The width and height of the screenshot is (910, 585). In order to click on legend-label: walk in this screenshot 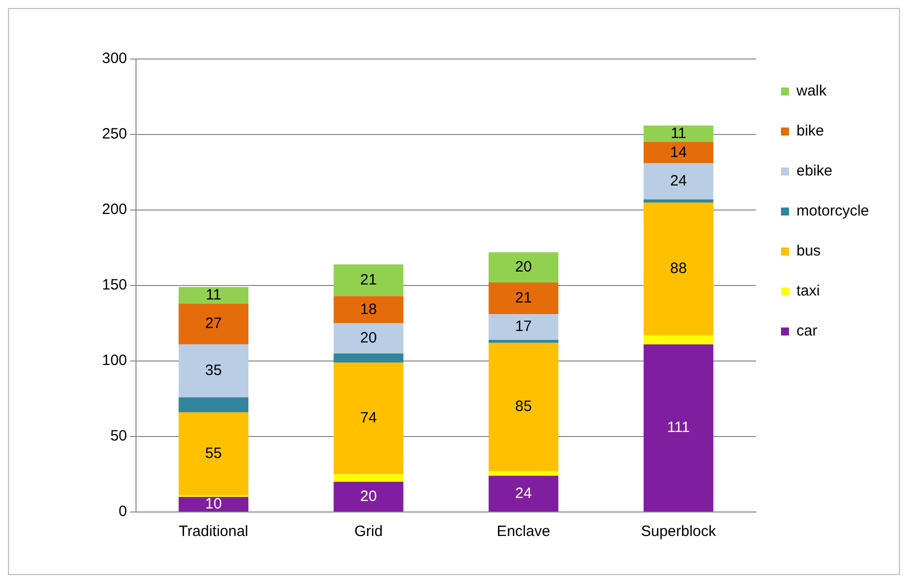, I will do `click(811, 91)`.